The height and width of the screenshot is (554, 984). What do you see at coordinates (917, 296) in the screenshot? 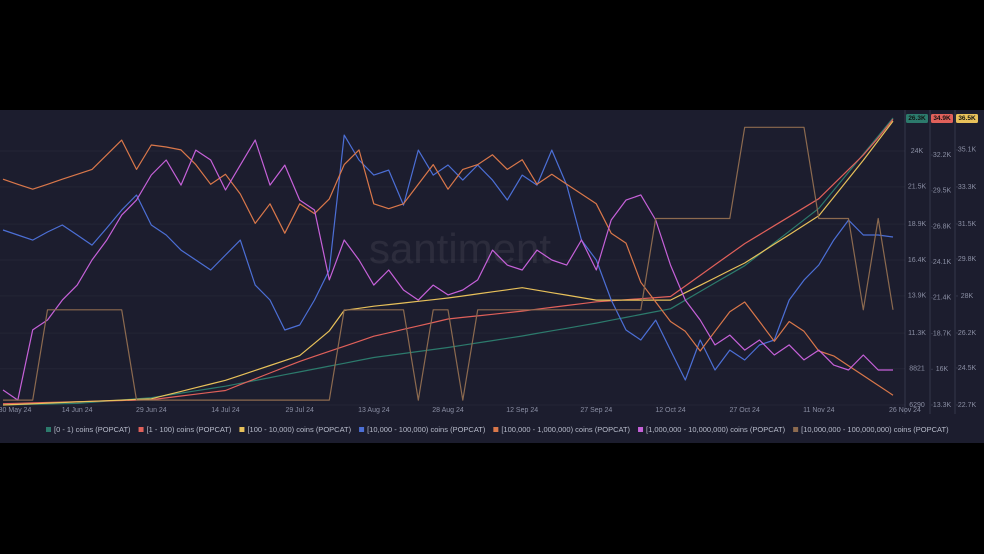
I see `y-tick-label: 13.9K` at bounding box center [917, 296].